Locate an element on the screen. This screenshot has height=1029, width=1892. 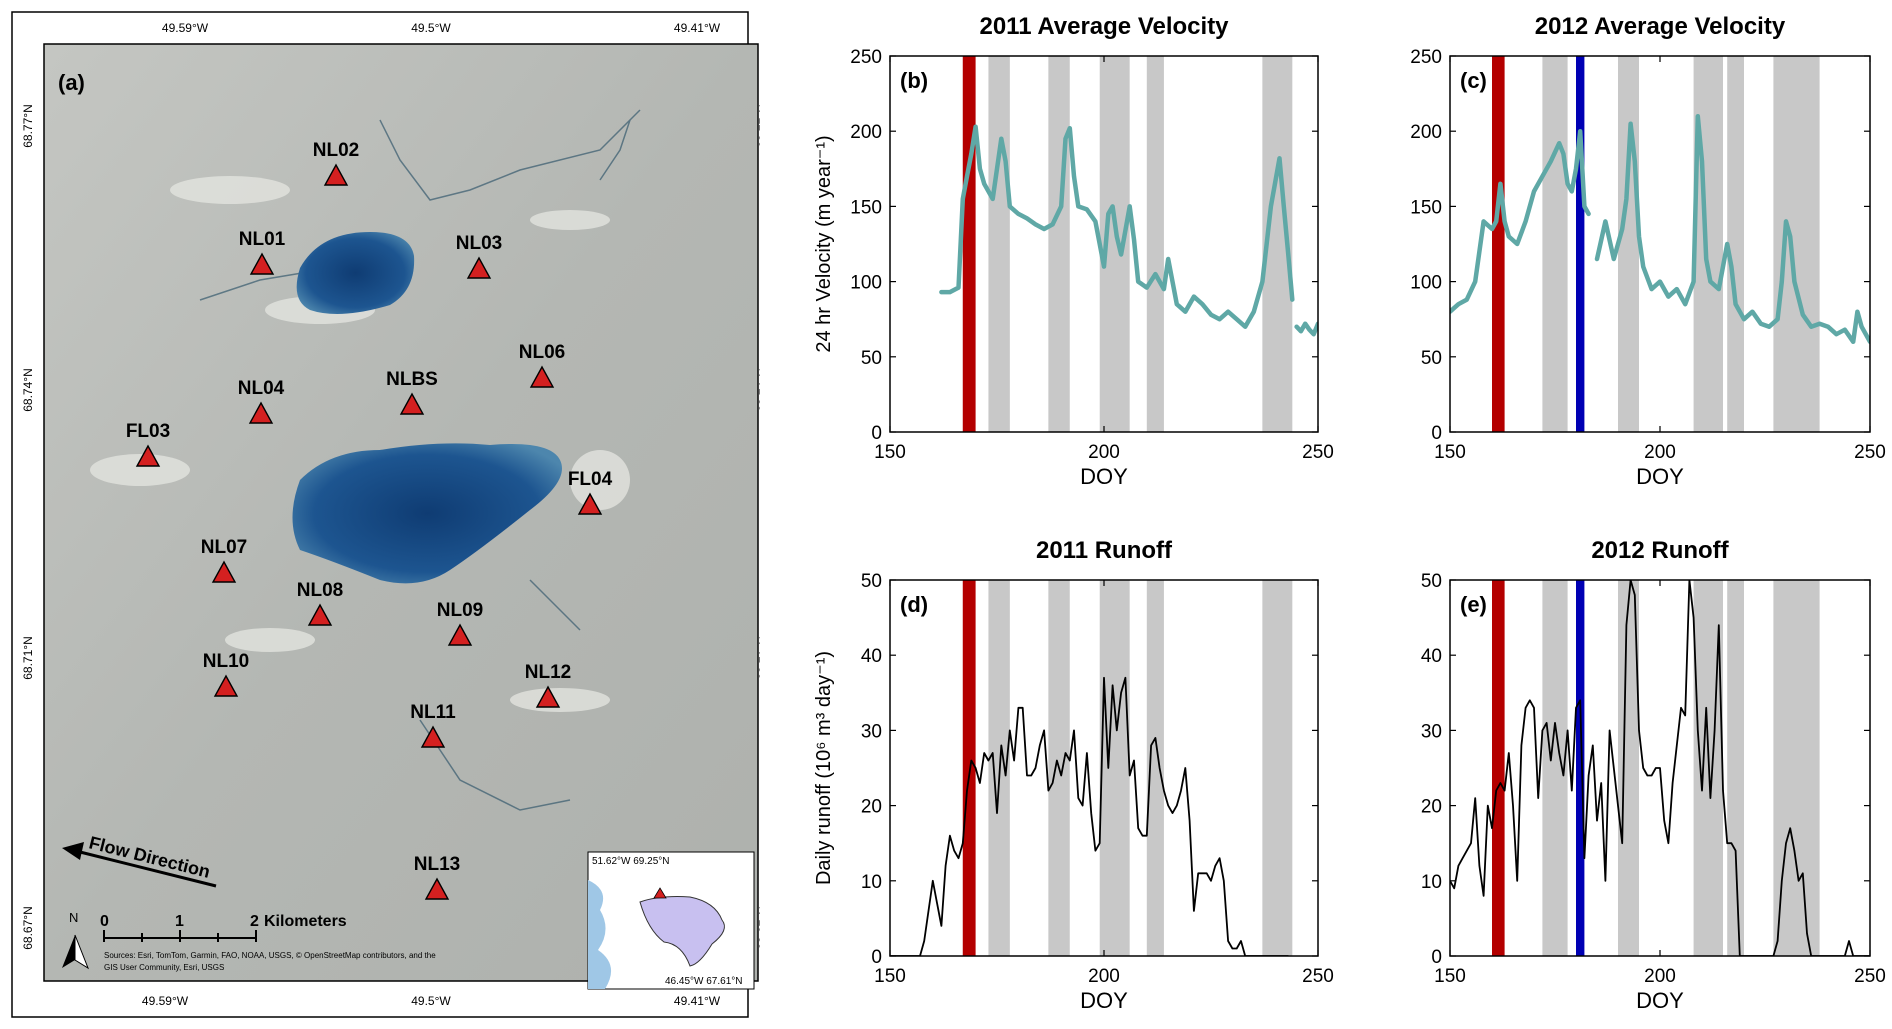
panel-label: (b) is located at coordinates (914, 80).